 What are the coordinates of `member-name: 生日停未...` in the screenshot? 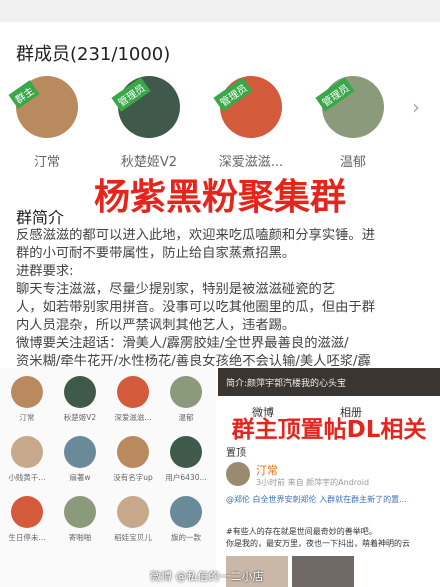 It's located at (27, 537).